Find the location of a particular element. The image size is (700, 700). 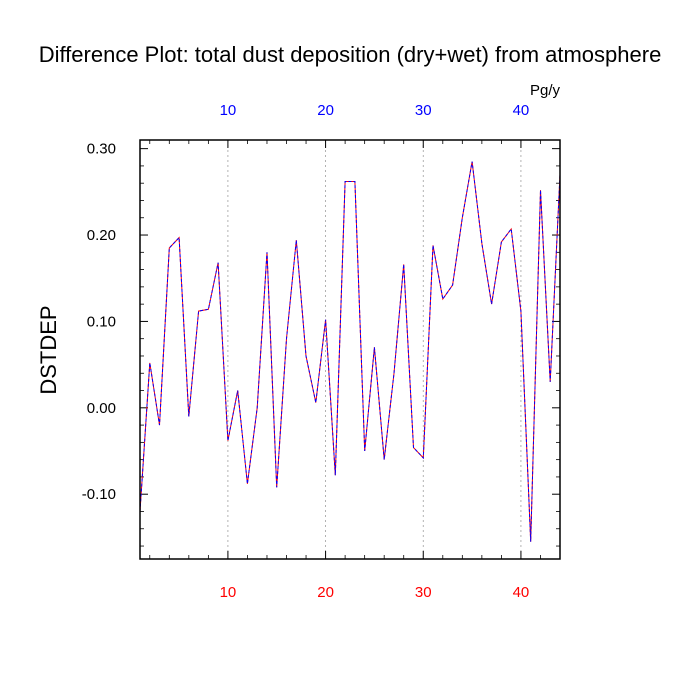

x-tick-label-bottom: 20 is located at coordinates (325, 592).